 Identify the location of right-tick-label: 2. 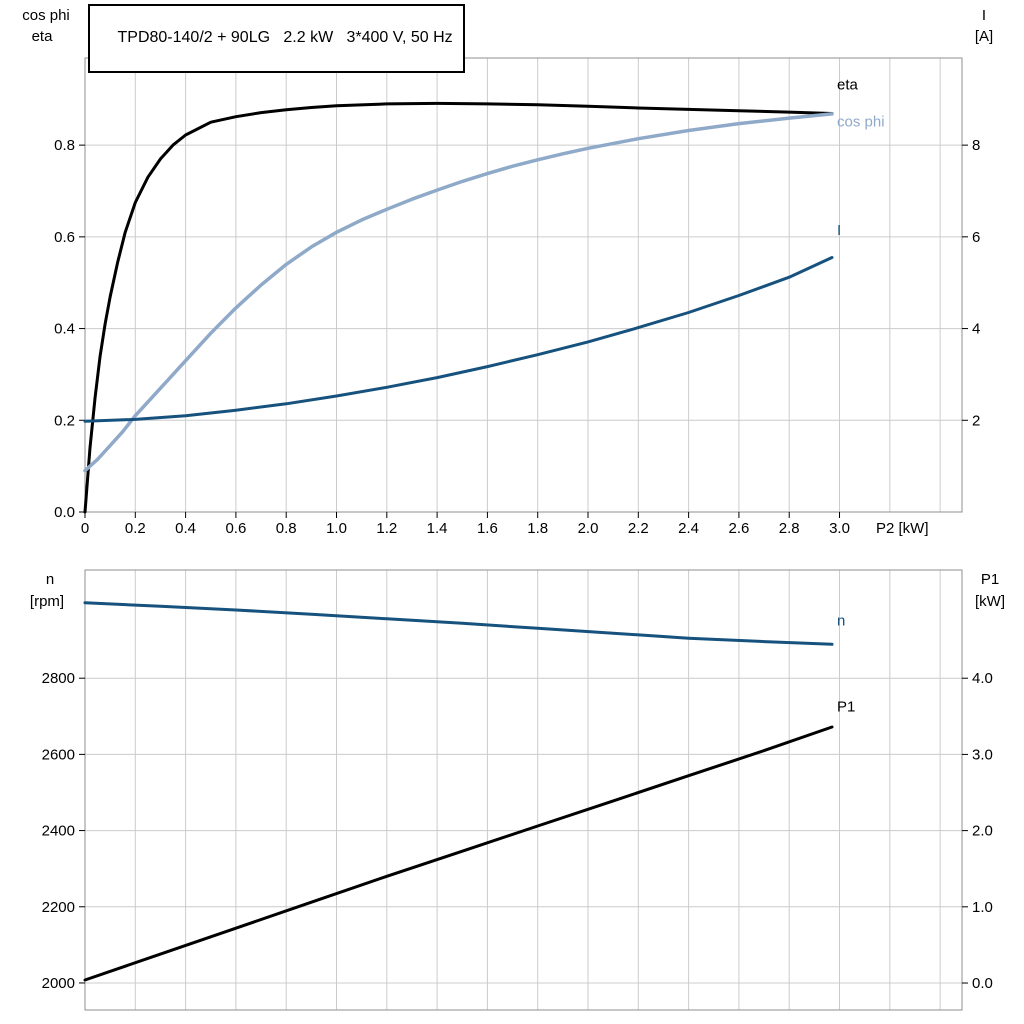
(976, 420).